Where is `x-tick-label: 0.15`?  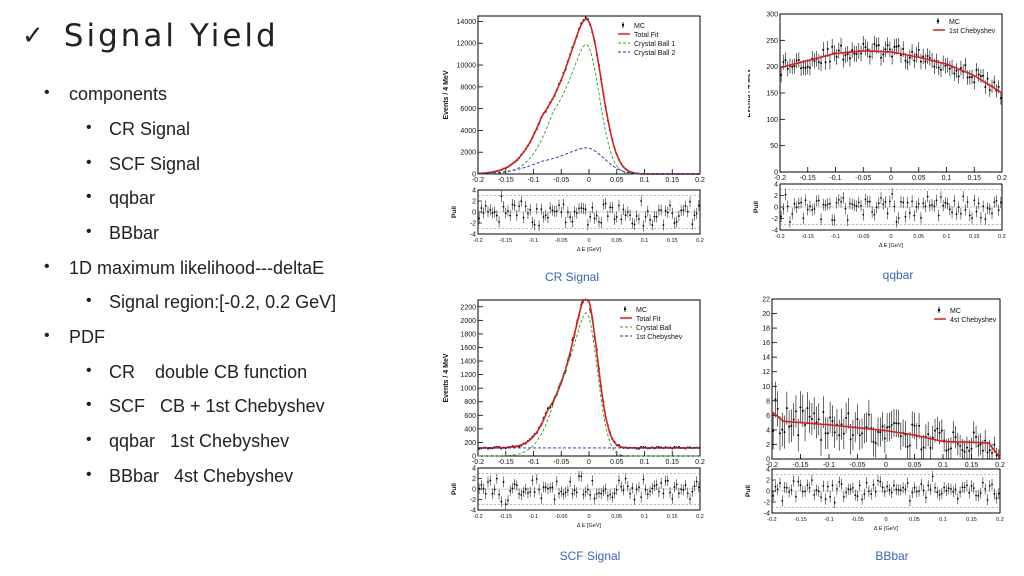
x-tick-label: 0.15 is located at coordinates (672, 462).